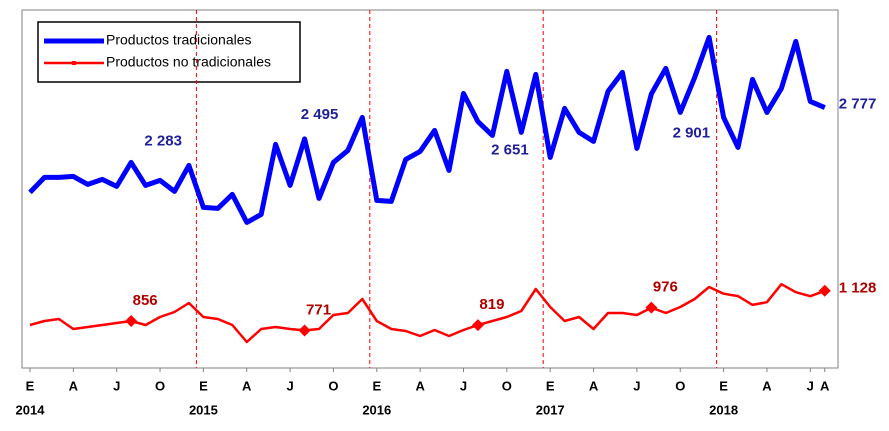 The image size is (889, 431). I want to click on data-label: 2 651, so click(510, 150).